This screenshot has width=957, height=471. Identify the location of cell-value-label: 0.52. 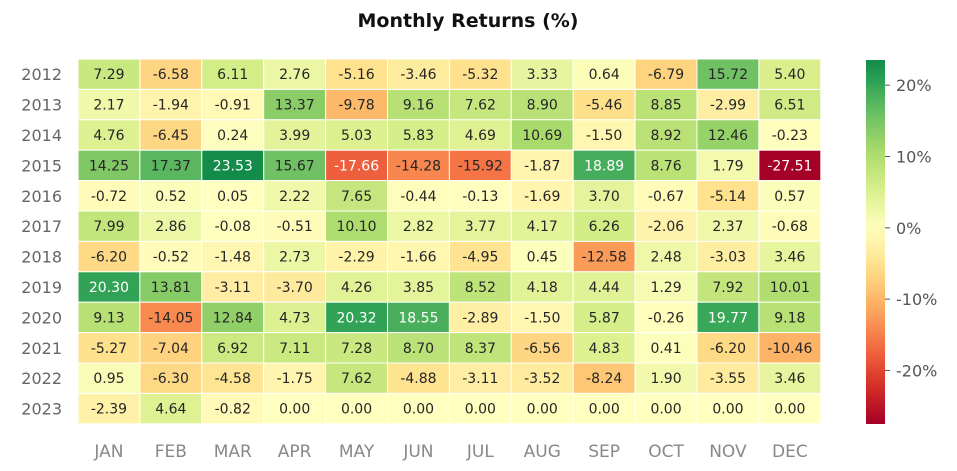
(170, 197).